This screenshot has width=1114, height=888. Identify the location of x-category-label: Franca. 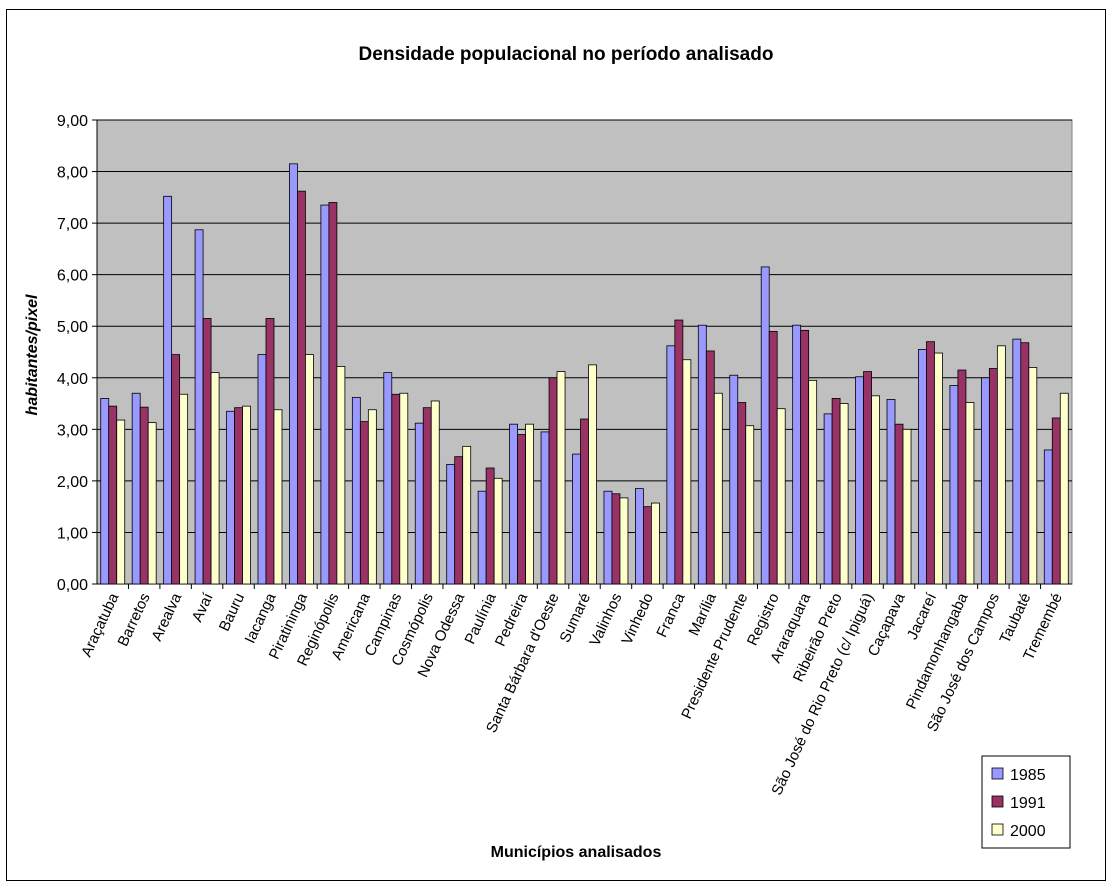
(670, 615).